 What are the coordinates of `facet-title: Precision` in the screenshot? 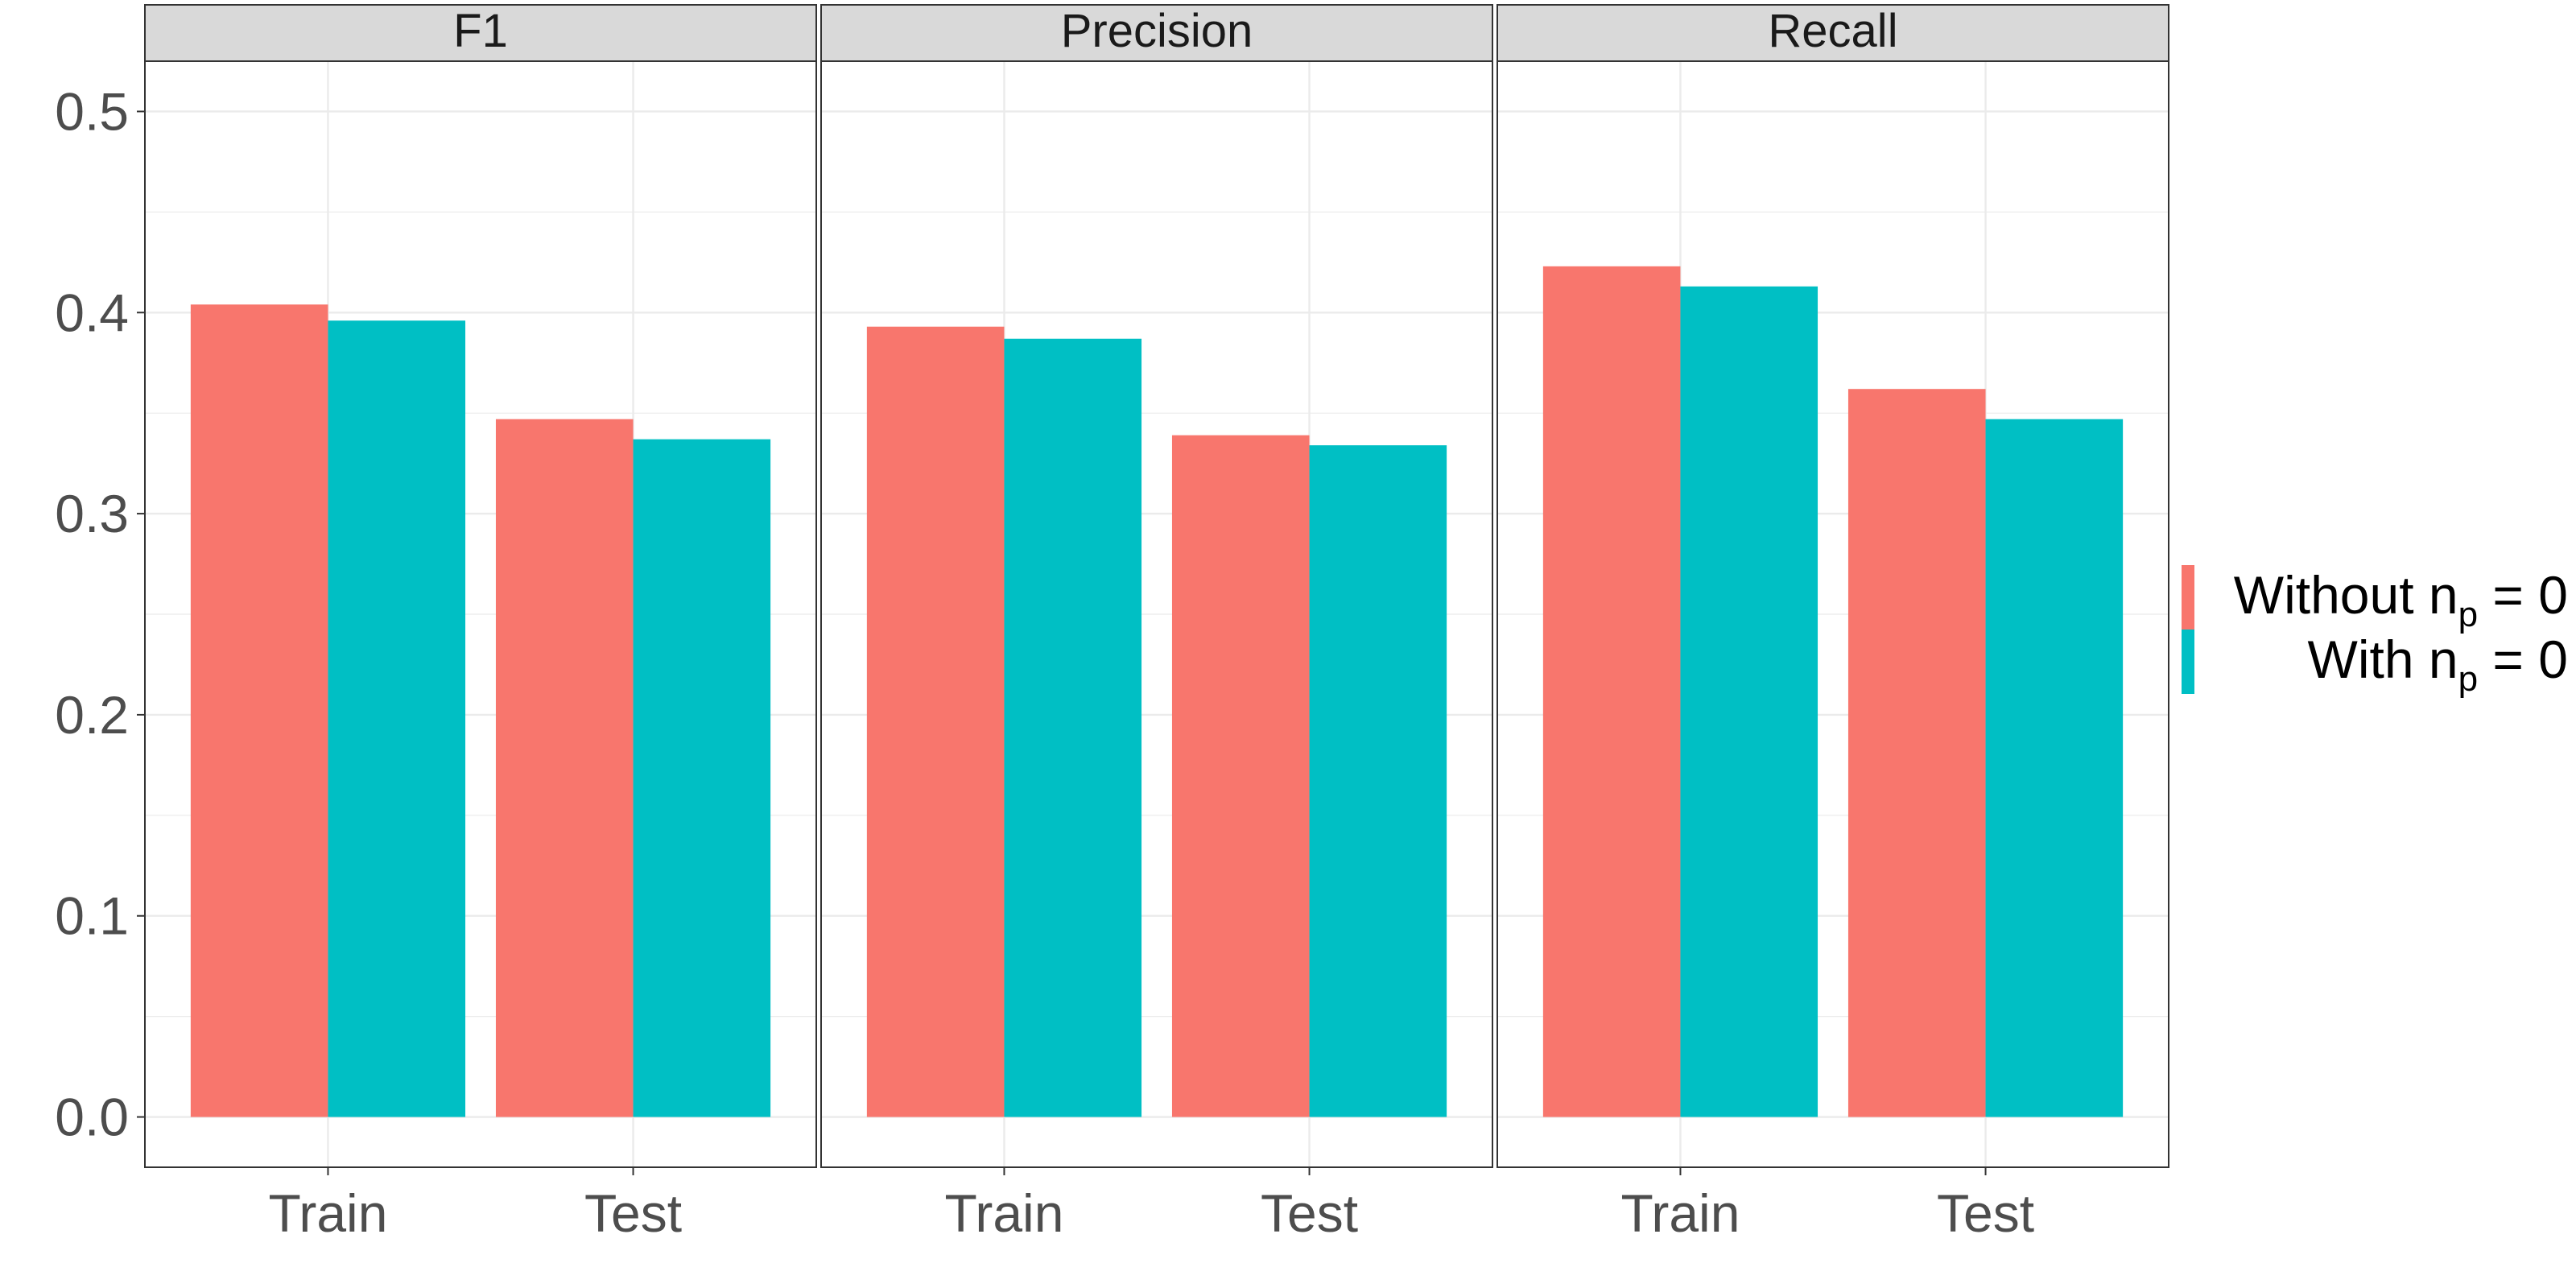 It's located at (1157, 31).